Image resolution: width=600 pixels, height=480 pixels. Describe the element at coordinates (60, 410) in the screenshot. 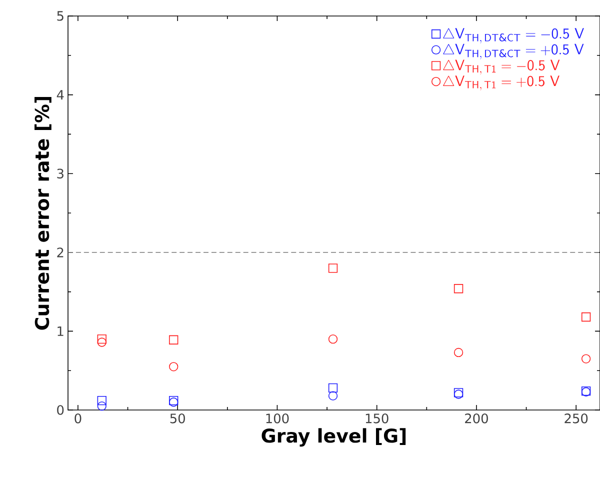

I see `y-tick-label: 0` at that location.